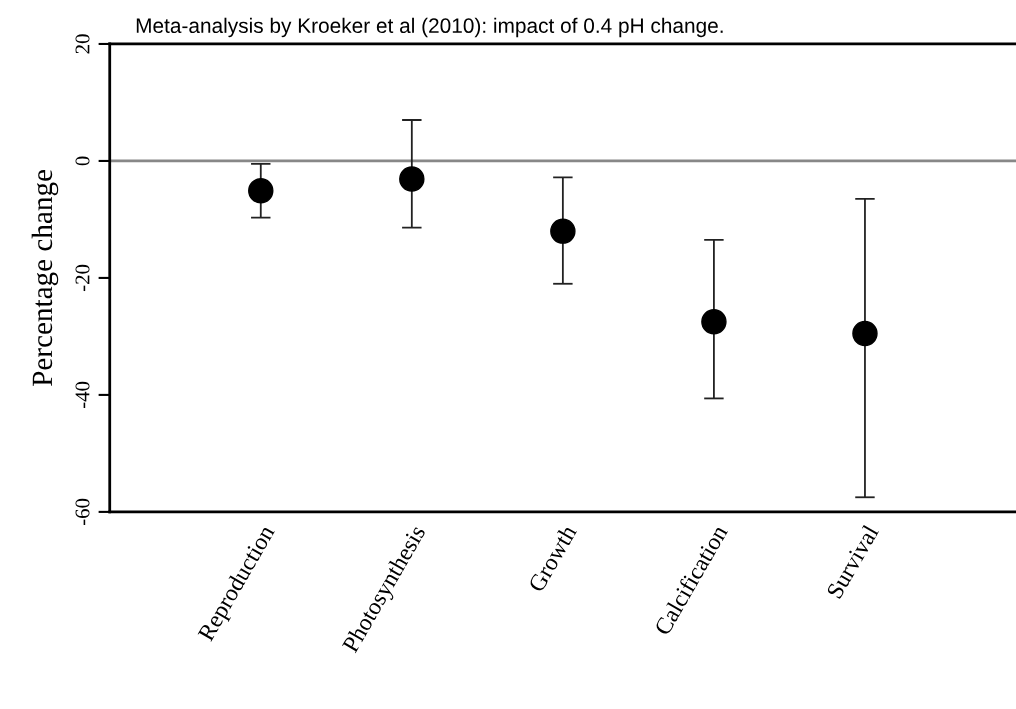 This screenshot has width=1016, height=709. What do you see at coordinates (82, 44) in the screenshot?
I see `y-tick-label: 20` at bounding box center [82, 44].